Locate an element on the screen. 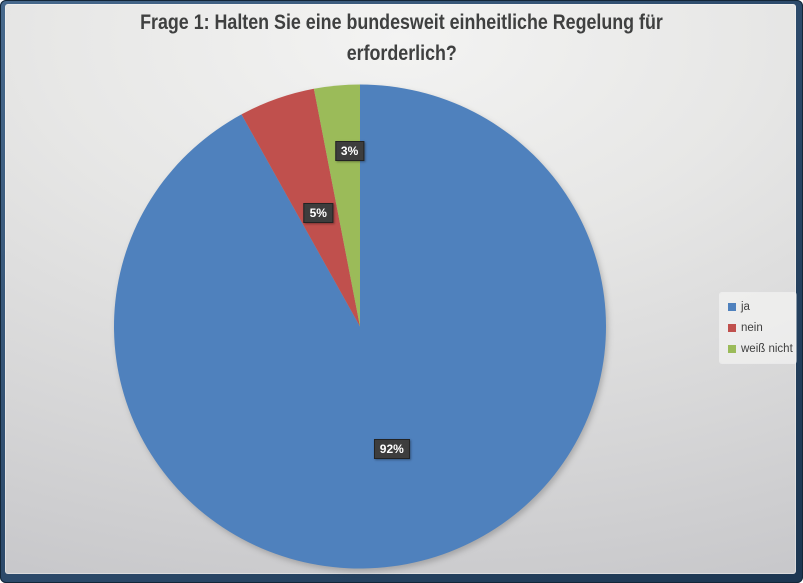  legend-item-nein: nein is located at coordinates (762, 328).